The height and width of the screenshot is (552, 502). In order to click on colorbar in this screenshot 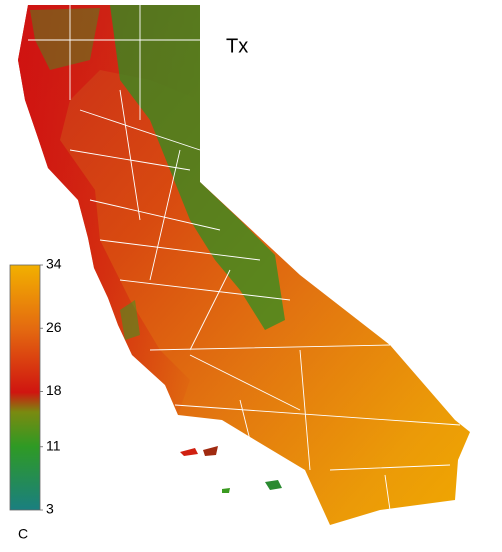, I will do `click(25, 387)`.